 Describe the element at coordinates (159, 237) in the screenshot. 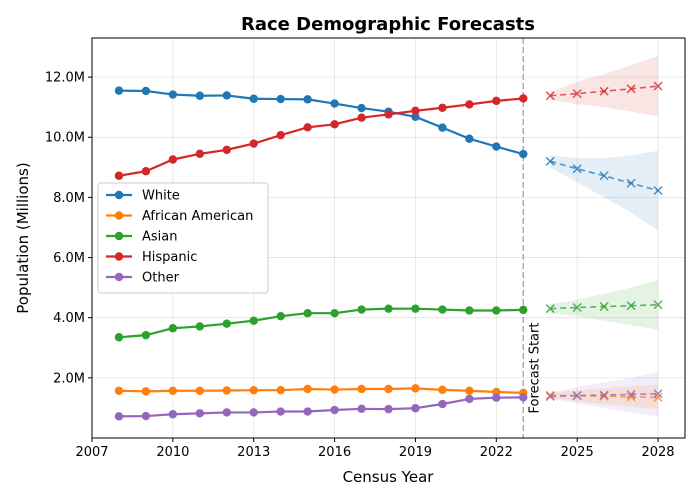

I see `legend-label: Asian` at that location.